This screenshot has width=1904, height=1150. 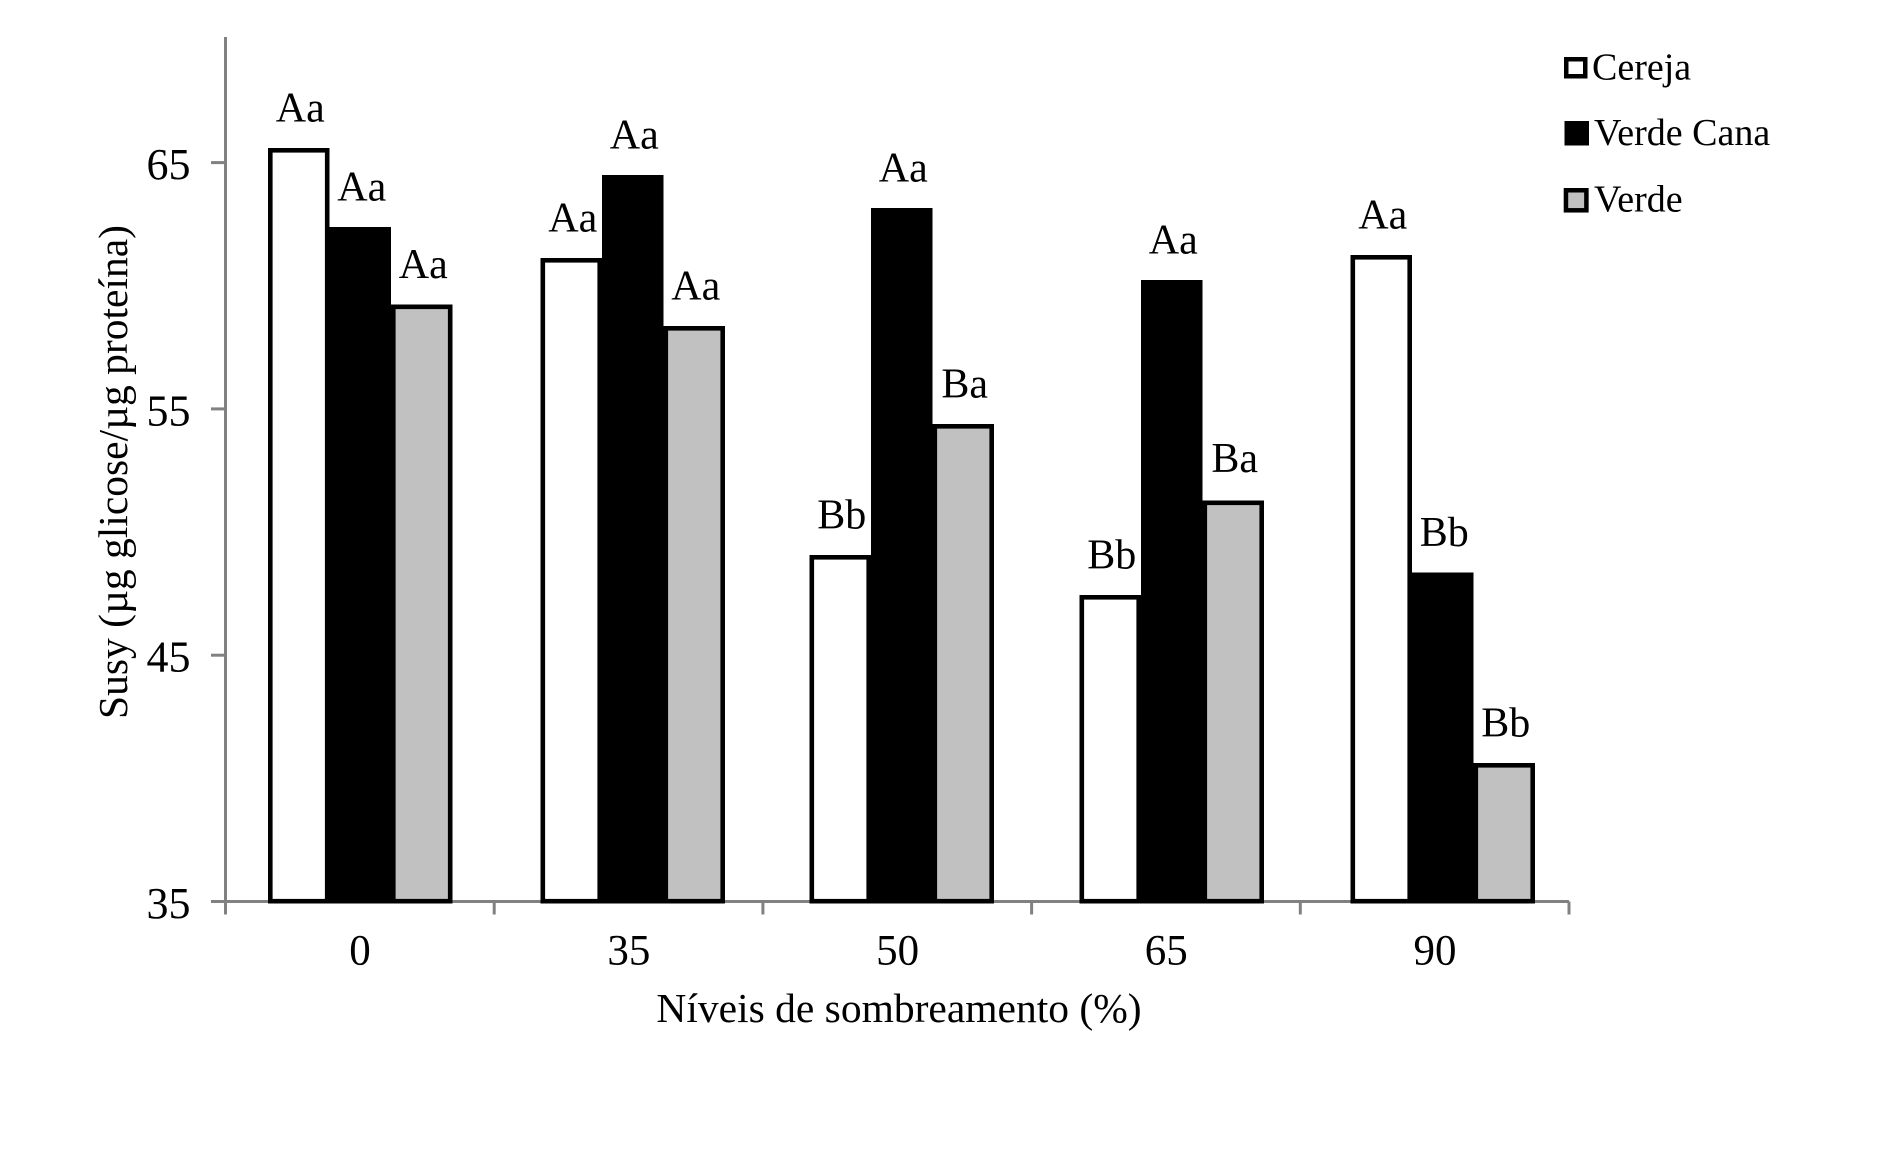 I want to click on svg-text: Verde Cana, so click(x=1682, y=133).